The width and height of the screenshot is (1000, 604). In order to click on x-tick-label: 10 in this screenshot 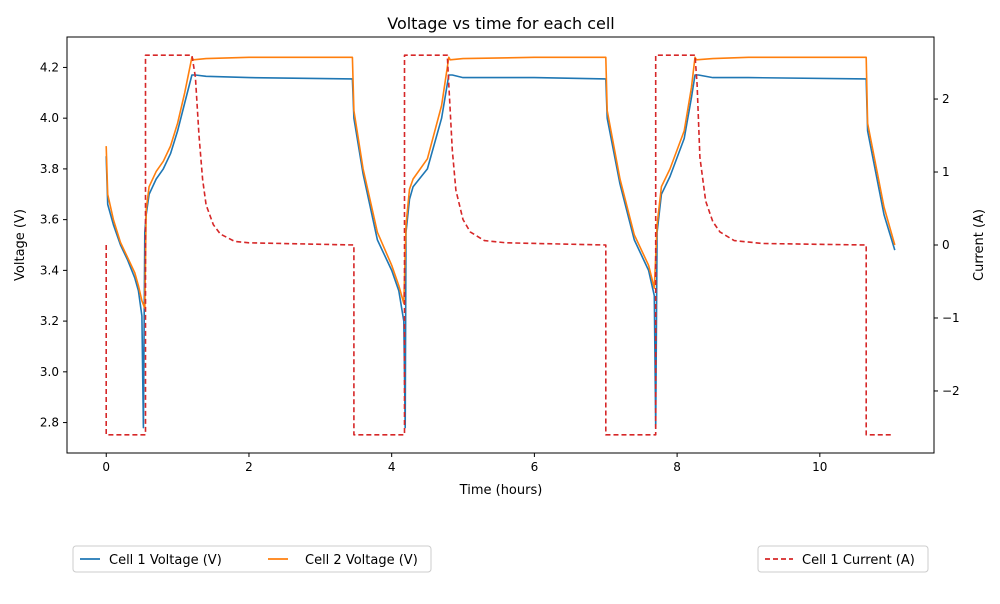, I will do `click(819, 467)`.